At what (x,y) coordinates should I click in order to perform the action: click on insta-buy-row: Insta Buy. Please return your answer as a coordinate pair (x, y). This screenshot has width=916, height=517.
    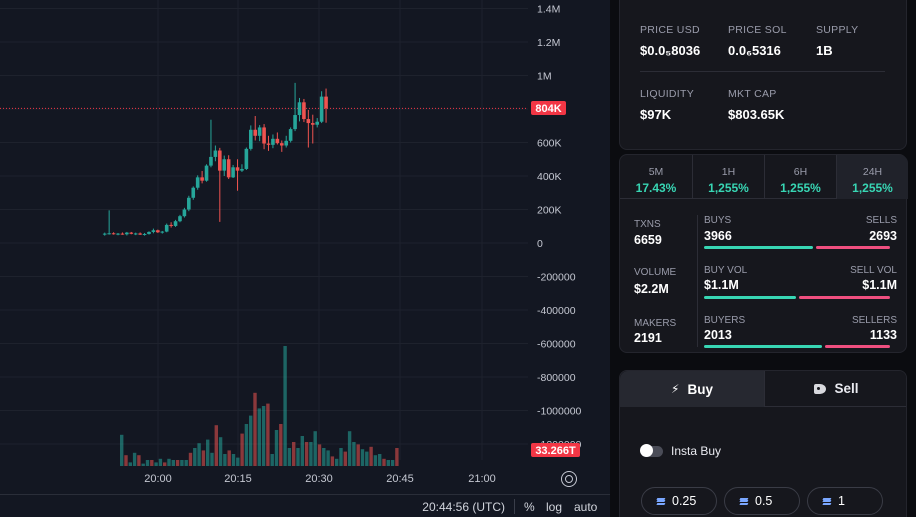
    Looking at the image, I should click on (681, 451).